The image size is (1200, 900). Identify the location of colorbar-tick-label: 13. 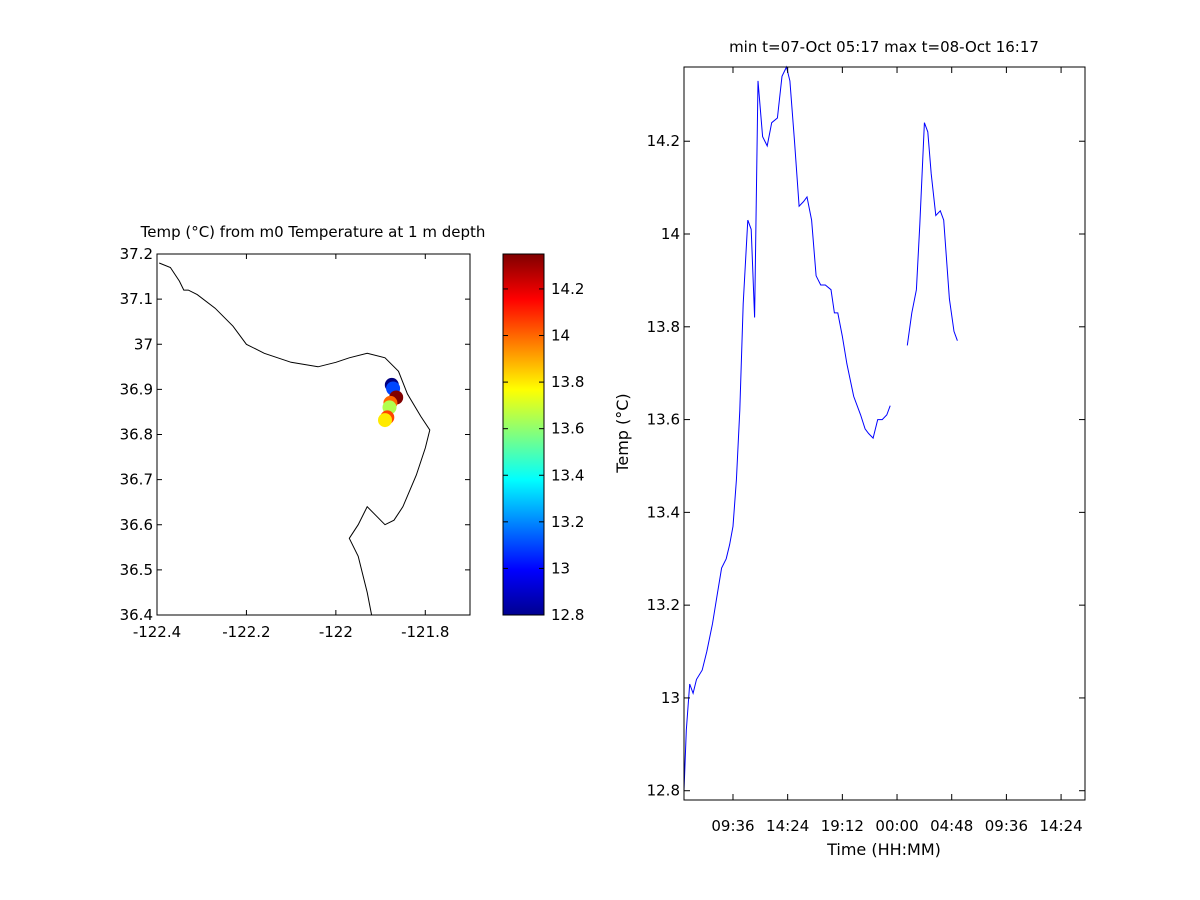
(560, 568).